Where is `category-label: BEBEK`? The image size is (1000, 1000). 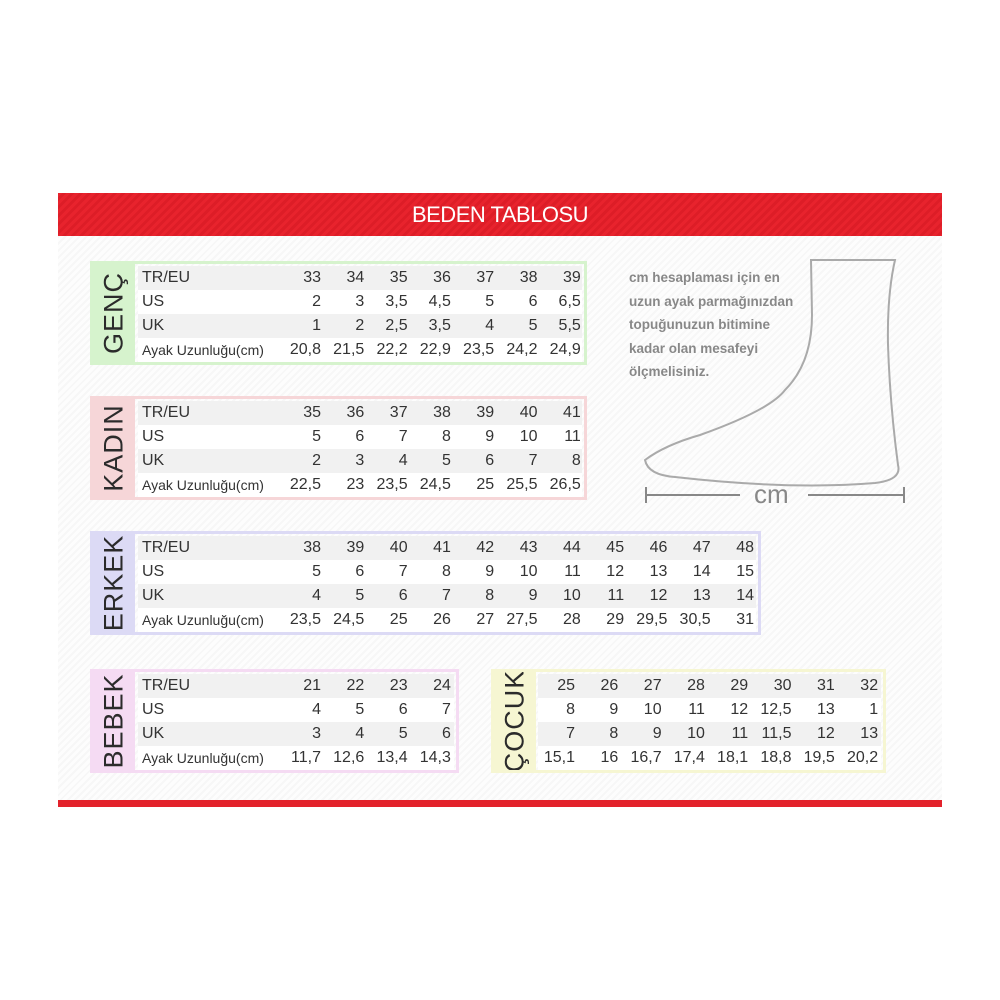 category-label: BEBEK is located at coordinates (113, 721).